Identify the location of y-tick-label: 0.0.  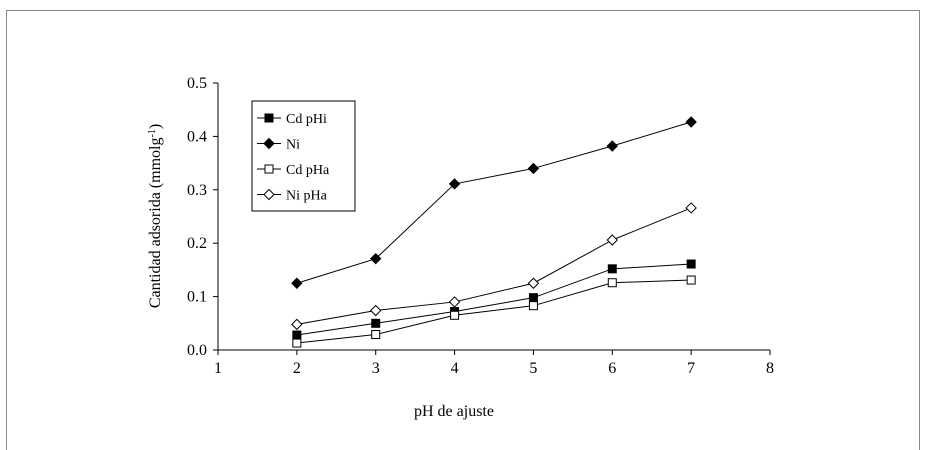
(197, 350).